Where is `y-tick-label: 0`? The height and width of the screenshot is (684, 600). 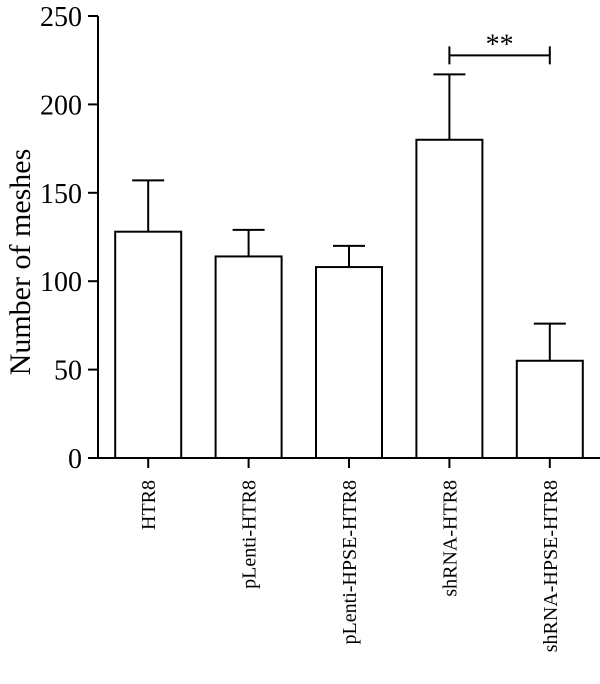
y-tick-label: 0 is located at coordinates (75, 459).